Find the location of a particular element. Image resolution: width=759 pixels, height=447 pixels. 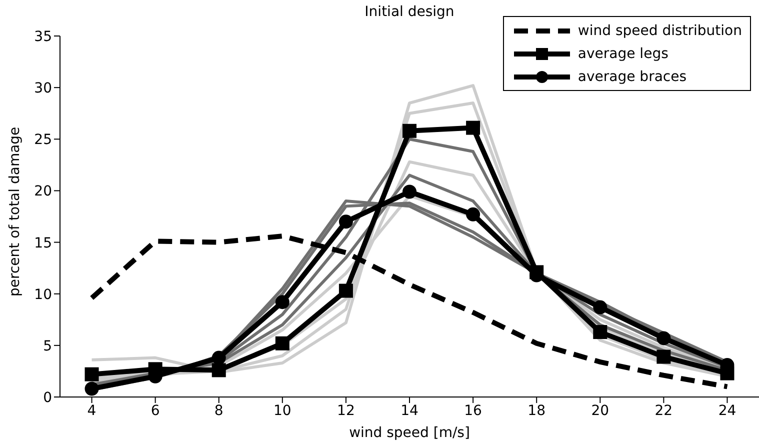

legend-label: wind speed distribution is located at coordinates (660, 30).